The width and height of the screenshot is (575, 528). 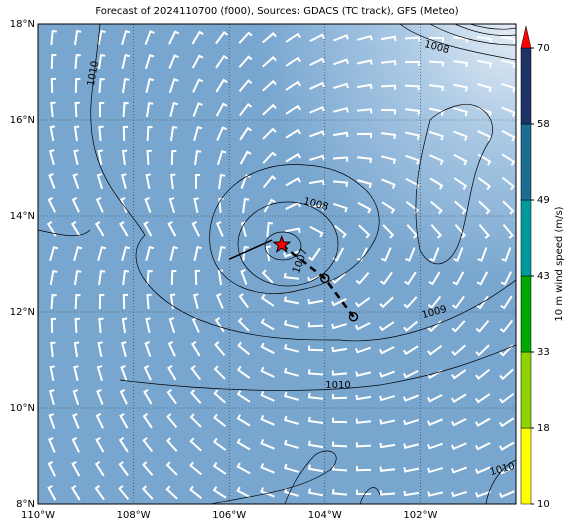 I want to click on colorbar-tick-label: 33, so click(x=543, y=352).